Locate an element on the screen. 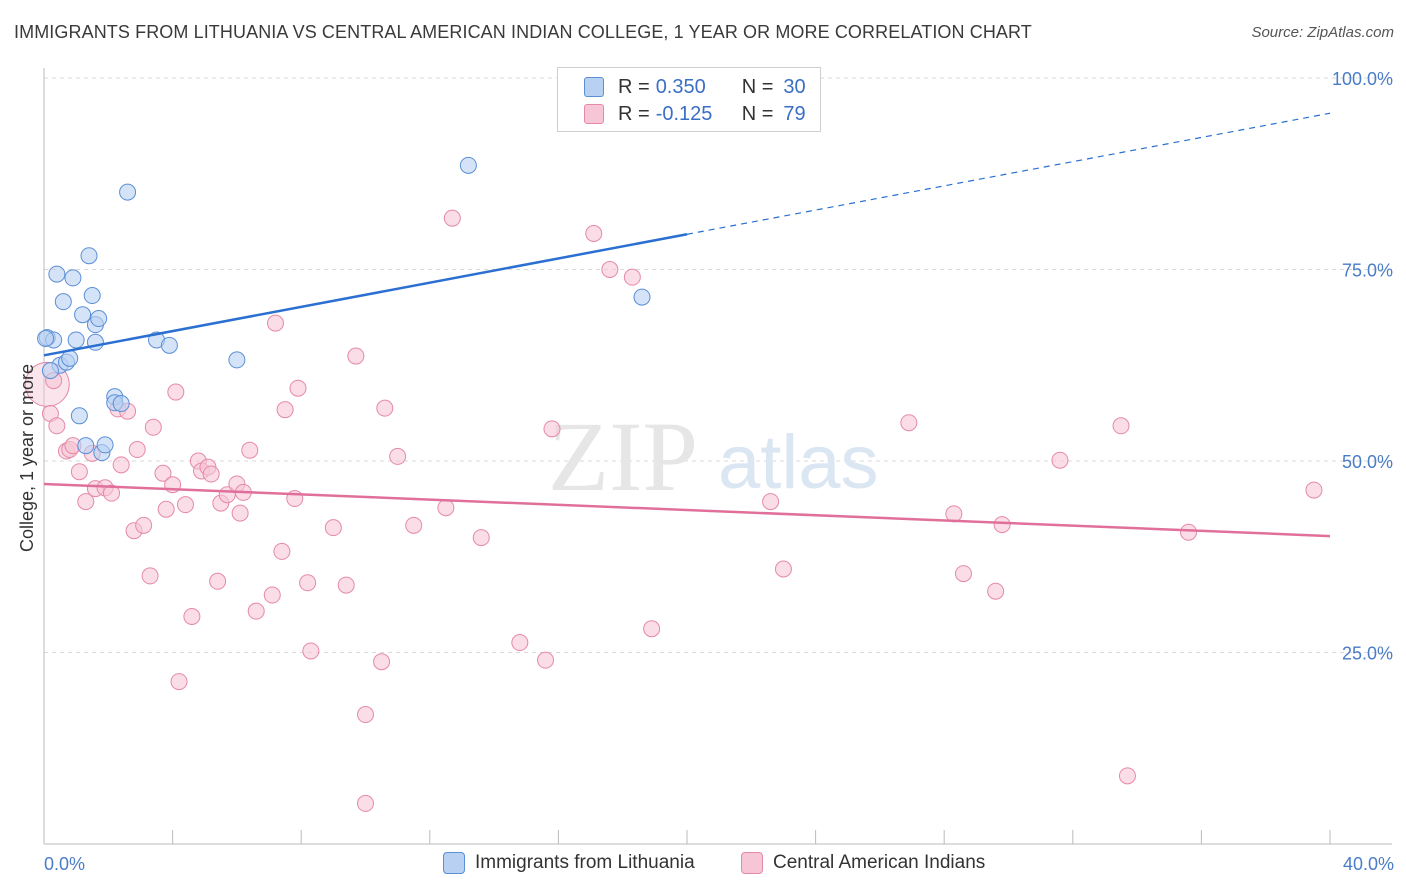 The height and width of the screenshot is (892, 1406). blue-points is located at coordinates (344, 309).